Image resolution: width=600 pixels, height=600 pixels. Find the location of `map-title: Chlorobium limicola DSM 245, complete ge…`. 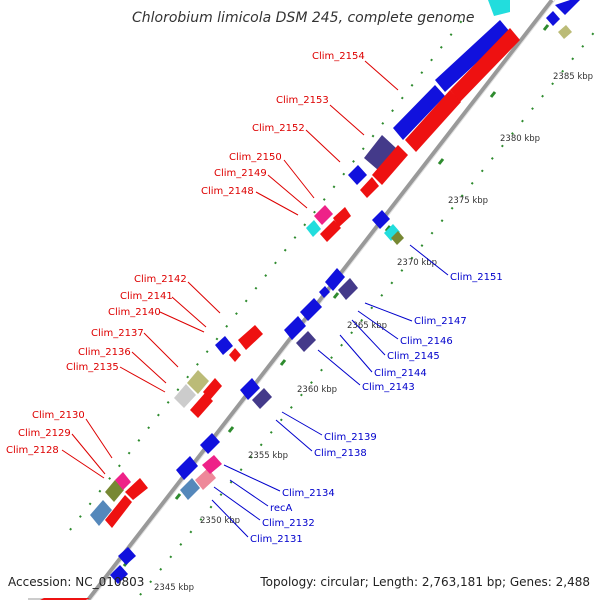

map-title: Chlorobium limicola DSM 245, complete ge… is located at coordinates (303, 18).